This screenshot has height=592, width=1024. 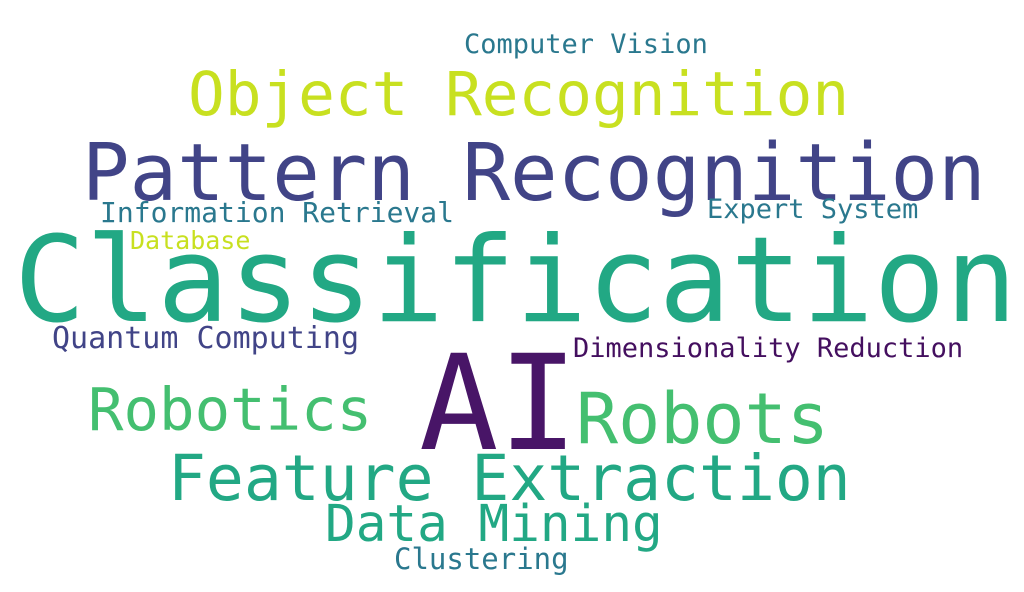 What do you see at coordinates (277, 212) in the screenshot?
I see `word-information-retrieval: Information Retrieval` at bounding box center [277, 212].